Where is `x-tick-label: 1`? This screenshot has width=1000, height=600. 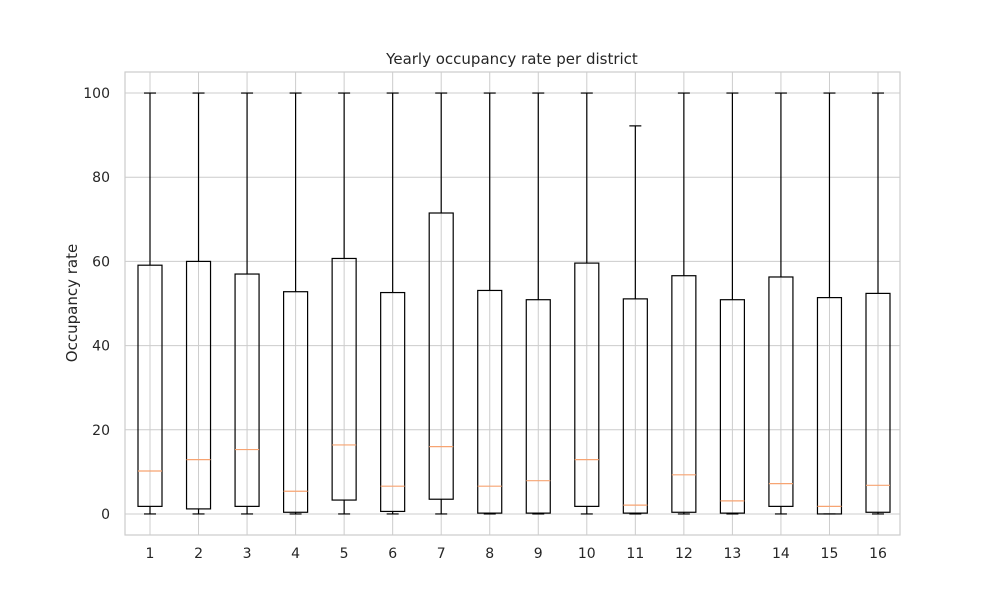 x-tick-label: 1 is located at coordinates (150, 554).